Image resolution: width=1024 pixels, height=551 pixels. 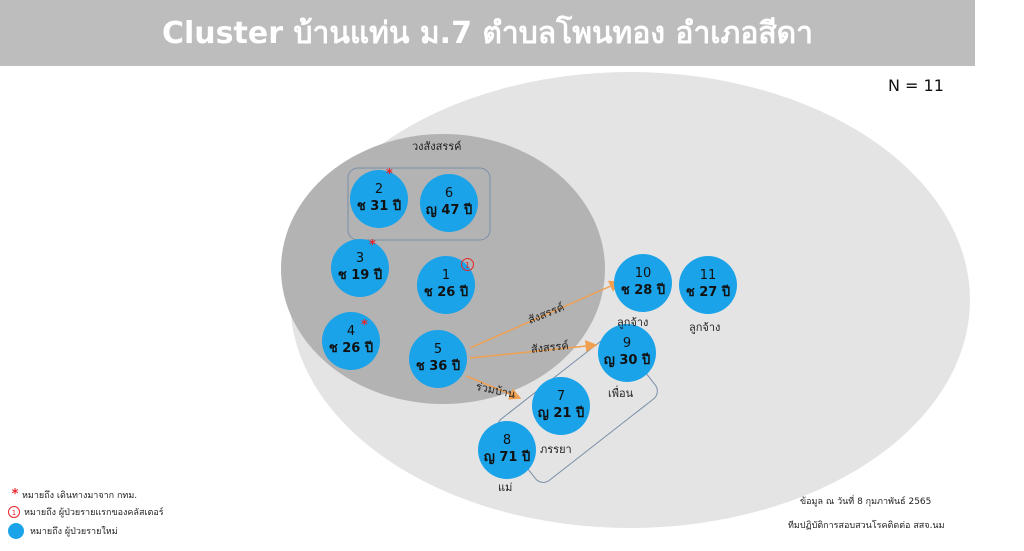 I want to click on case-number: 9, so click(x=627, y=343).